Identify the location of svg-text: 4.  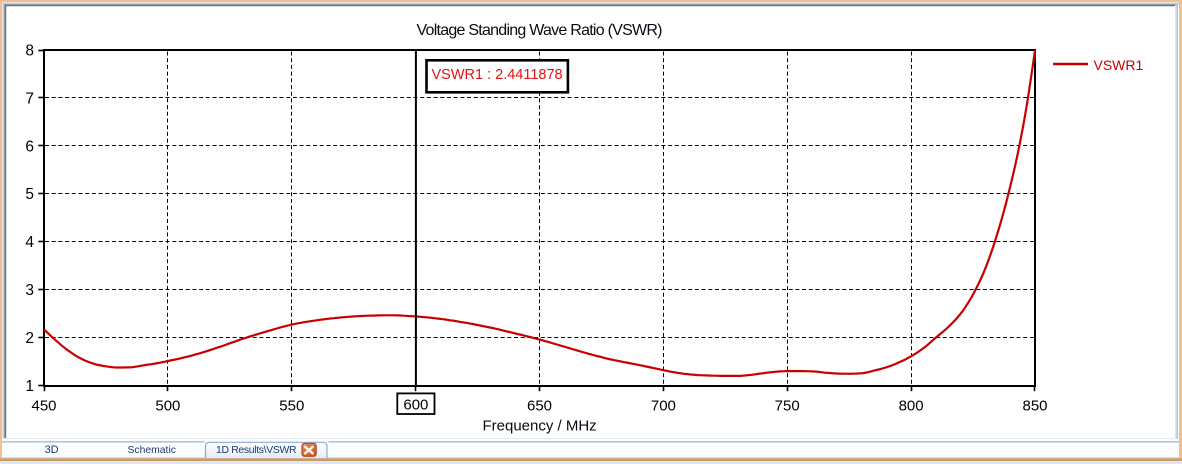
(29, 242).